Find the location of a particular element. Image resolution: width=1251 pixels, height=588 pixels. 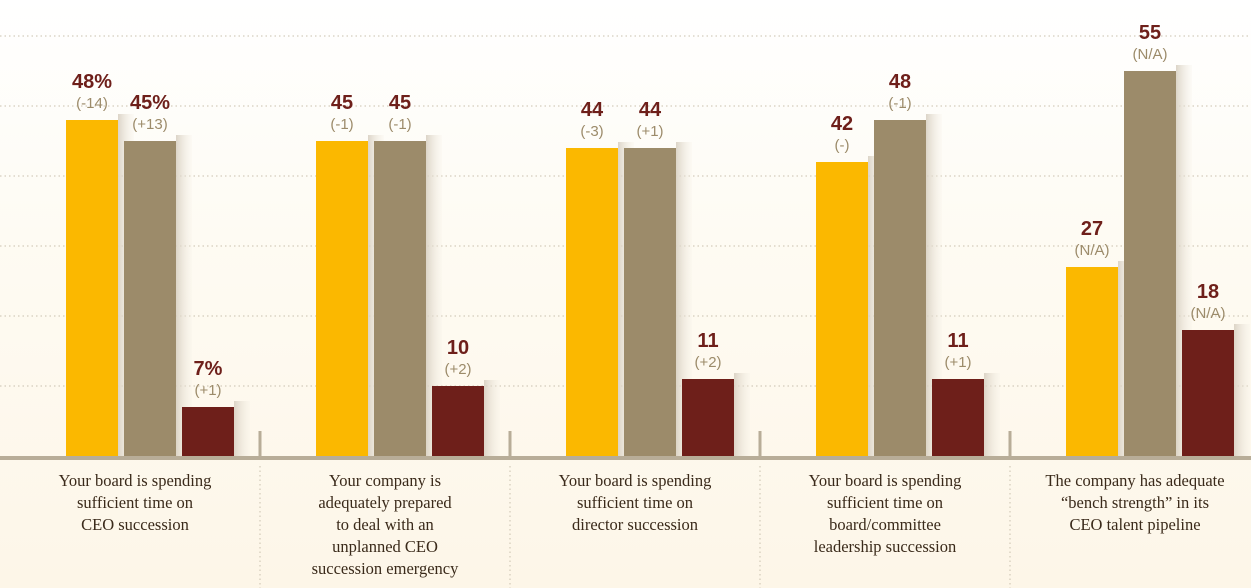

change-label: (-14) is located at coordinates (92, 103).